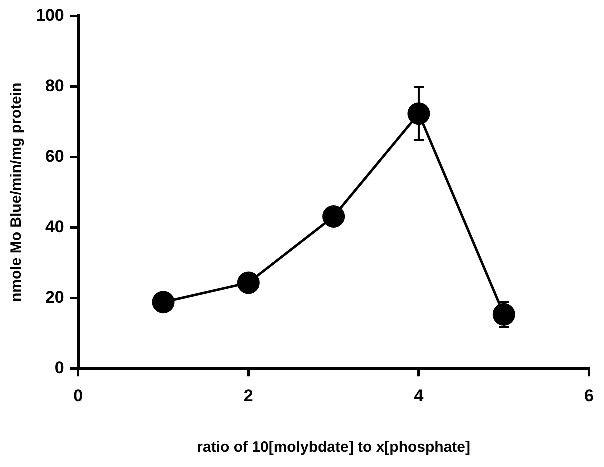 The width and height of the screenshot is (604, 467). Describe the element at coordinates (79, 396) in the screenshot. I see `x-tick-label: 0` at that location.